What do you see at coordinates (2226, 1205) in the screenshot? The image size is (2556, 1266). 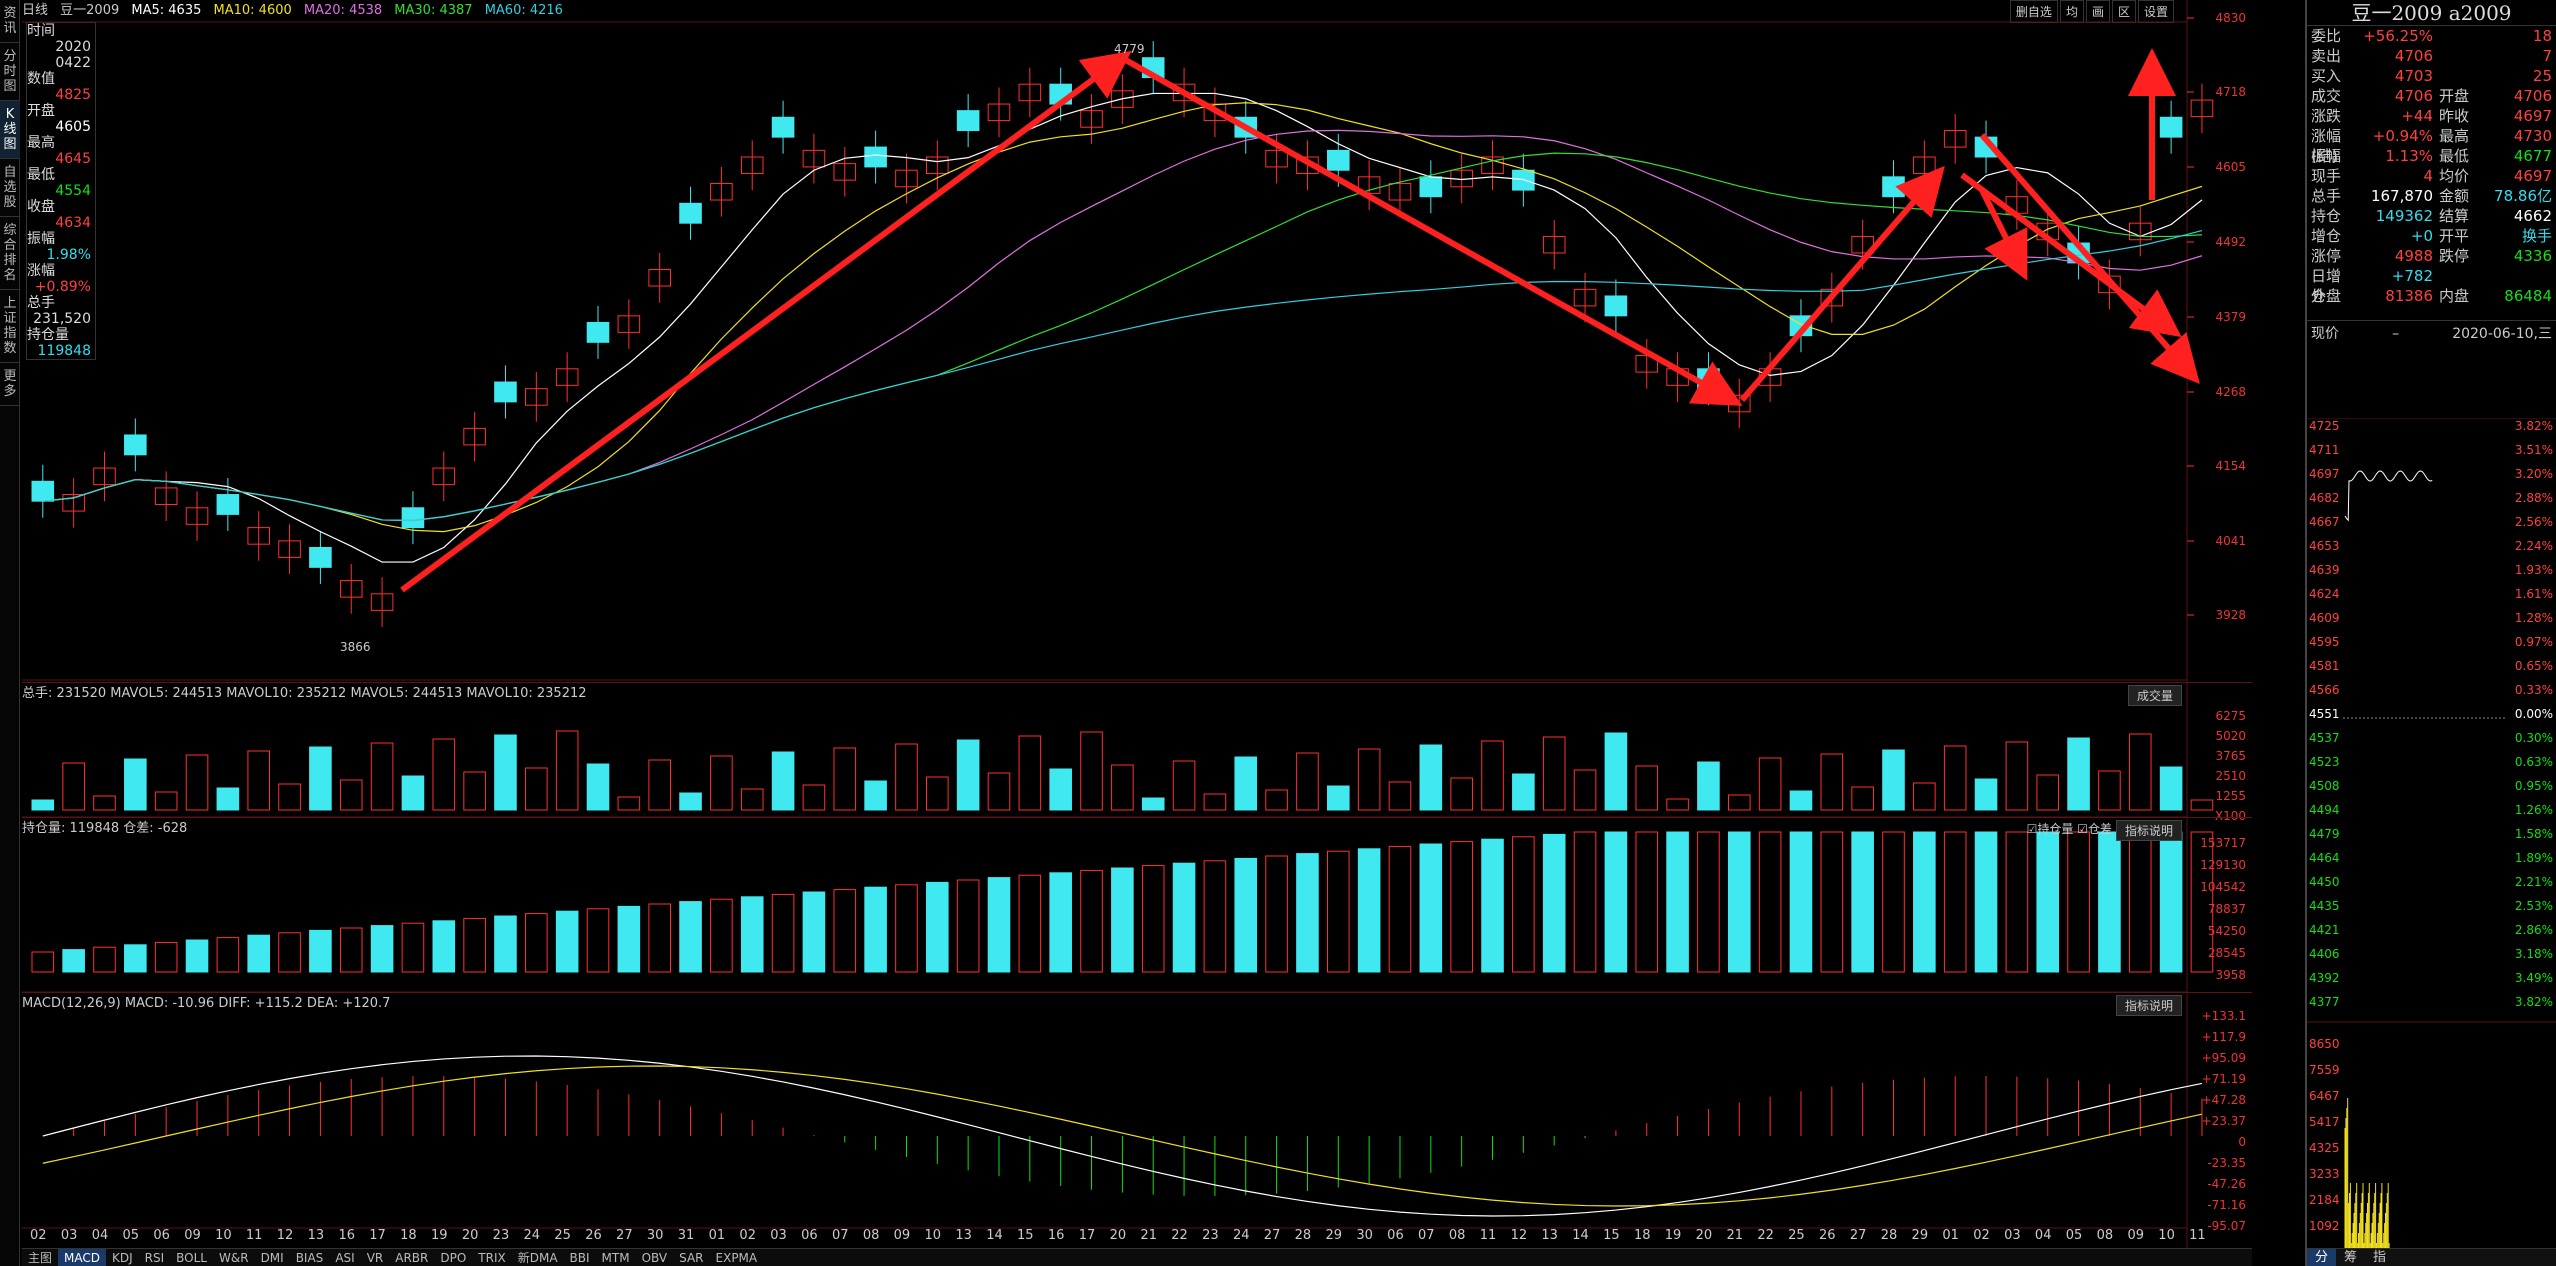 I see `macd-tick-9: -71.16` at bounding box center [2226, 1205].